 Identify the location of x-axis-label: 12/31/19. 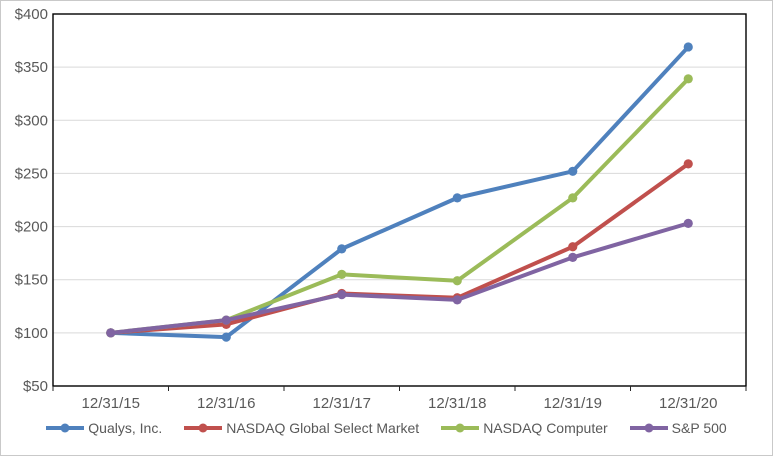
(573, 403).